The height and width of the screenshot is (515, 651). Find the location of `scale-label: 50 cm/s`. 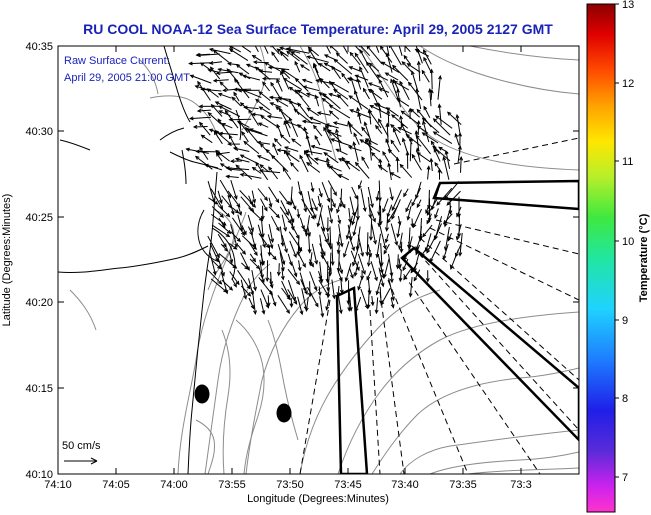

scale-label: 50 cm/s is located at coordinates (81, 446).